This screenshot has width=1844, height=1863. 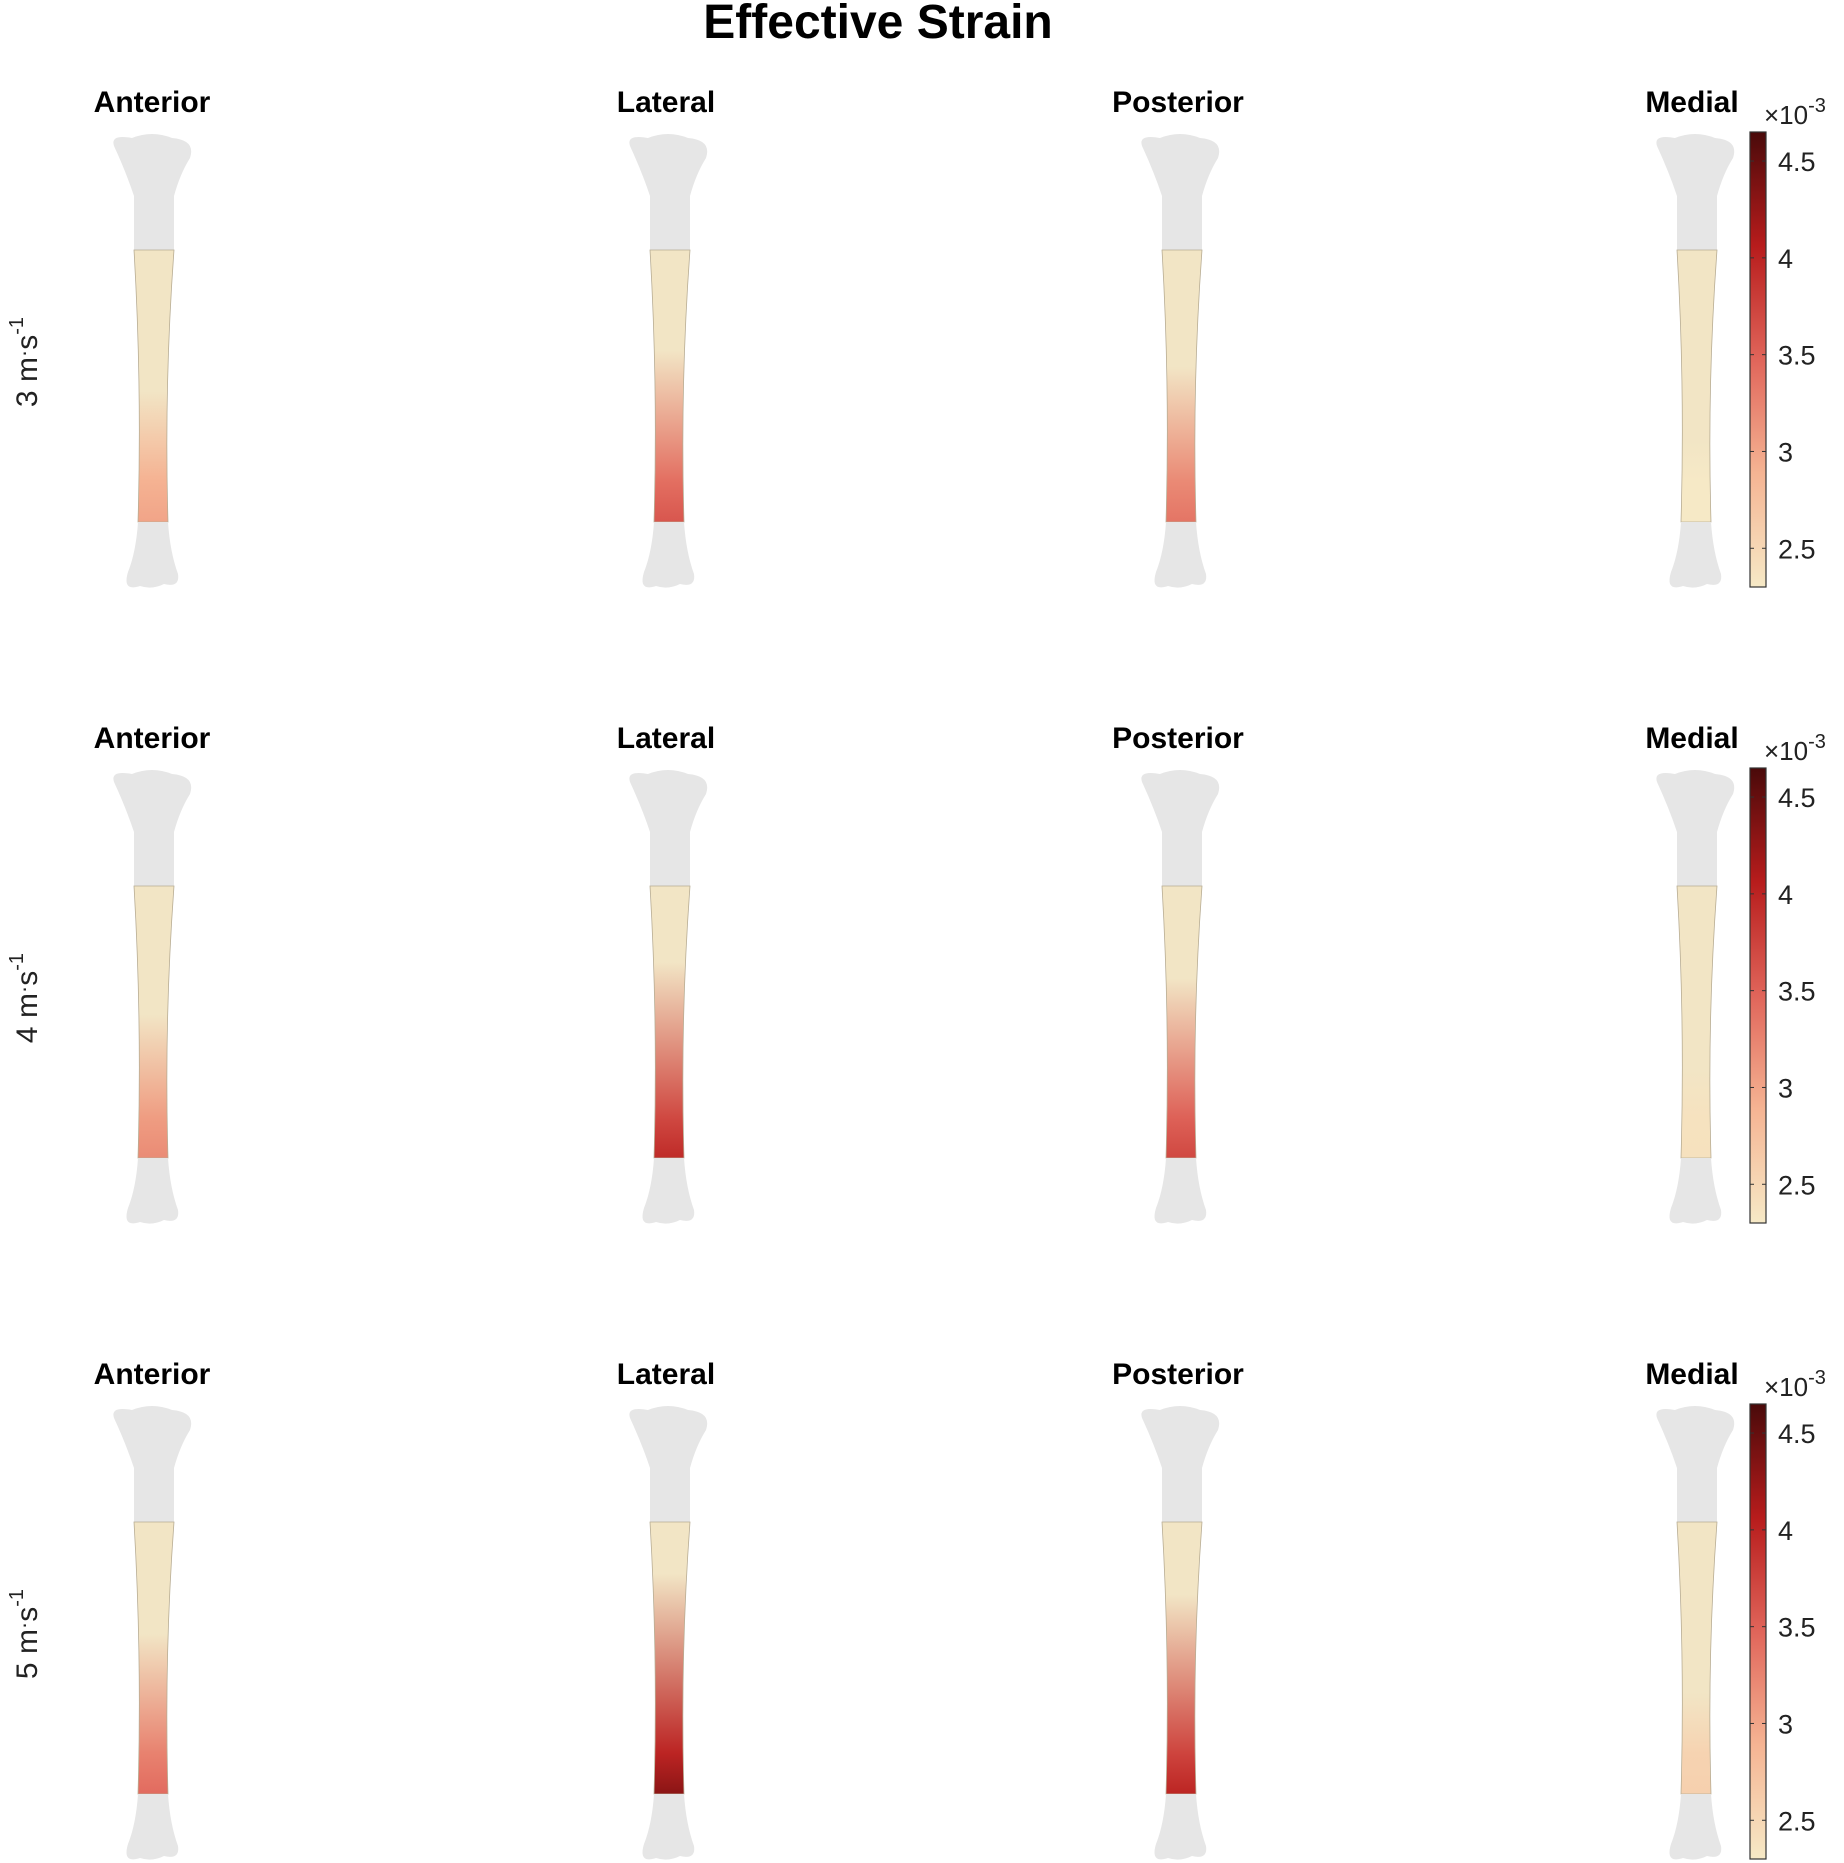 I want to click on row-speed-label: 4 m·s-1, so click(x=25, y=998).